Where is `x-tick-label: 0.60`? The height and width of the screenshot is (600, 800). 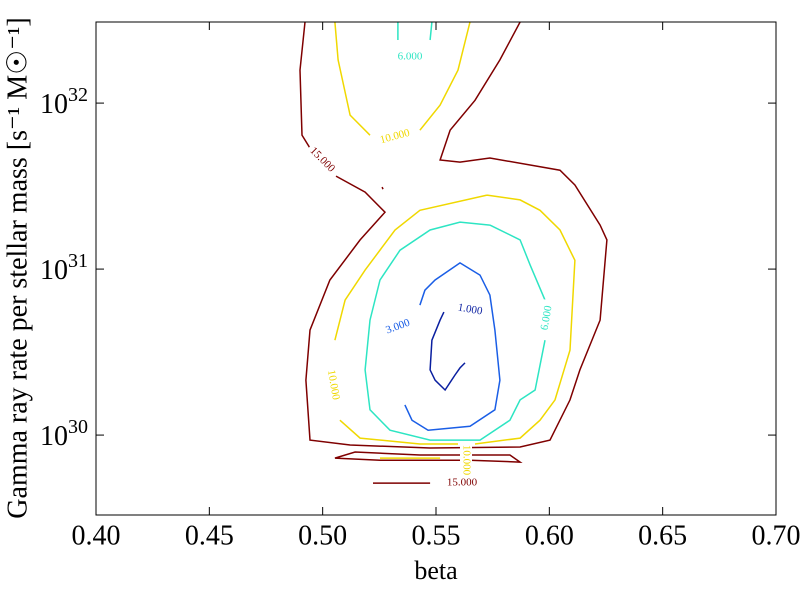 x-tick-label: 0.60 is located at coordinates (549, 535).